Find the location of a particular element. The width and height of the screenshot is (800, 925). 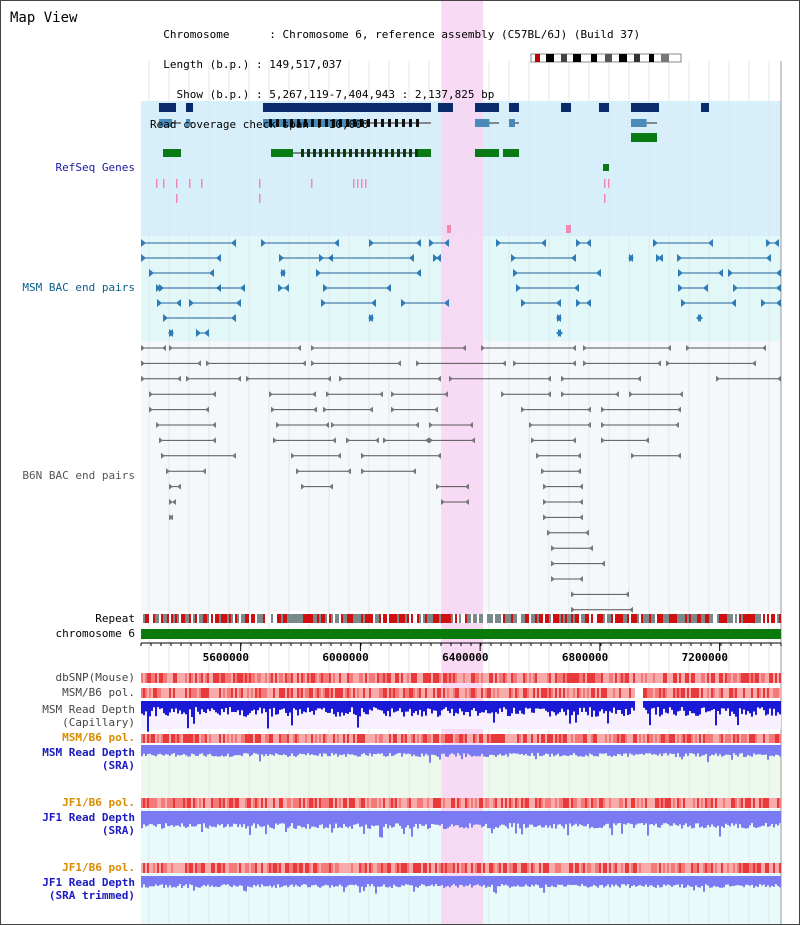

track-label-refseq: RefSeq Genes is located at coordinates (95, 167).